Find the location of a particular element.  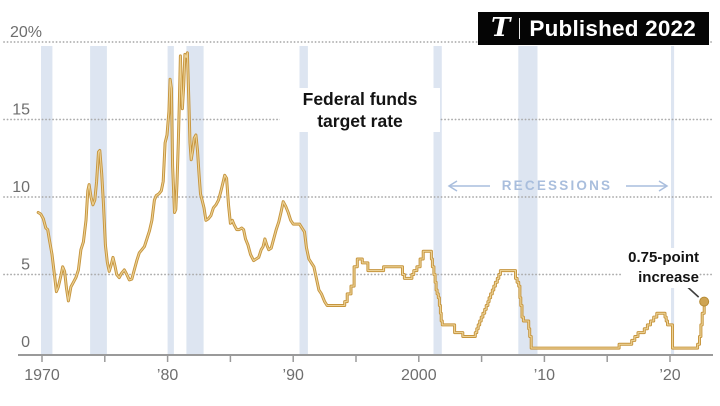

annotation-pointer-line is located at coordinates (693, 292).